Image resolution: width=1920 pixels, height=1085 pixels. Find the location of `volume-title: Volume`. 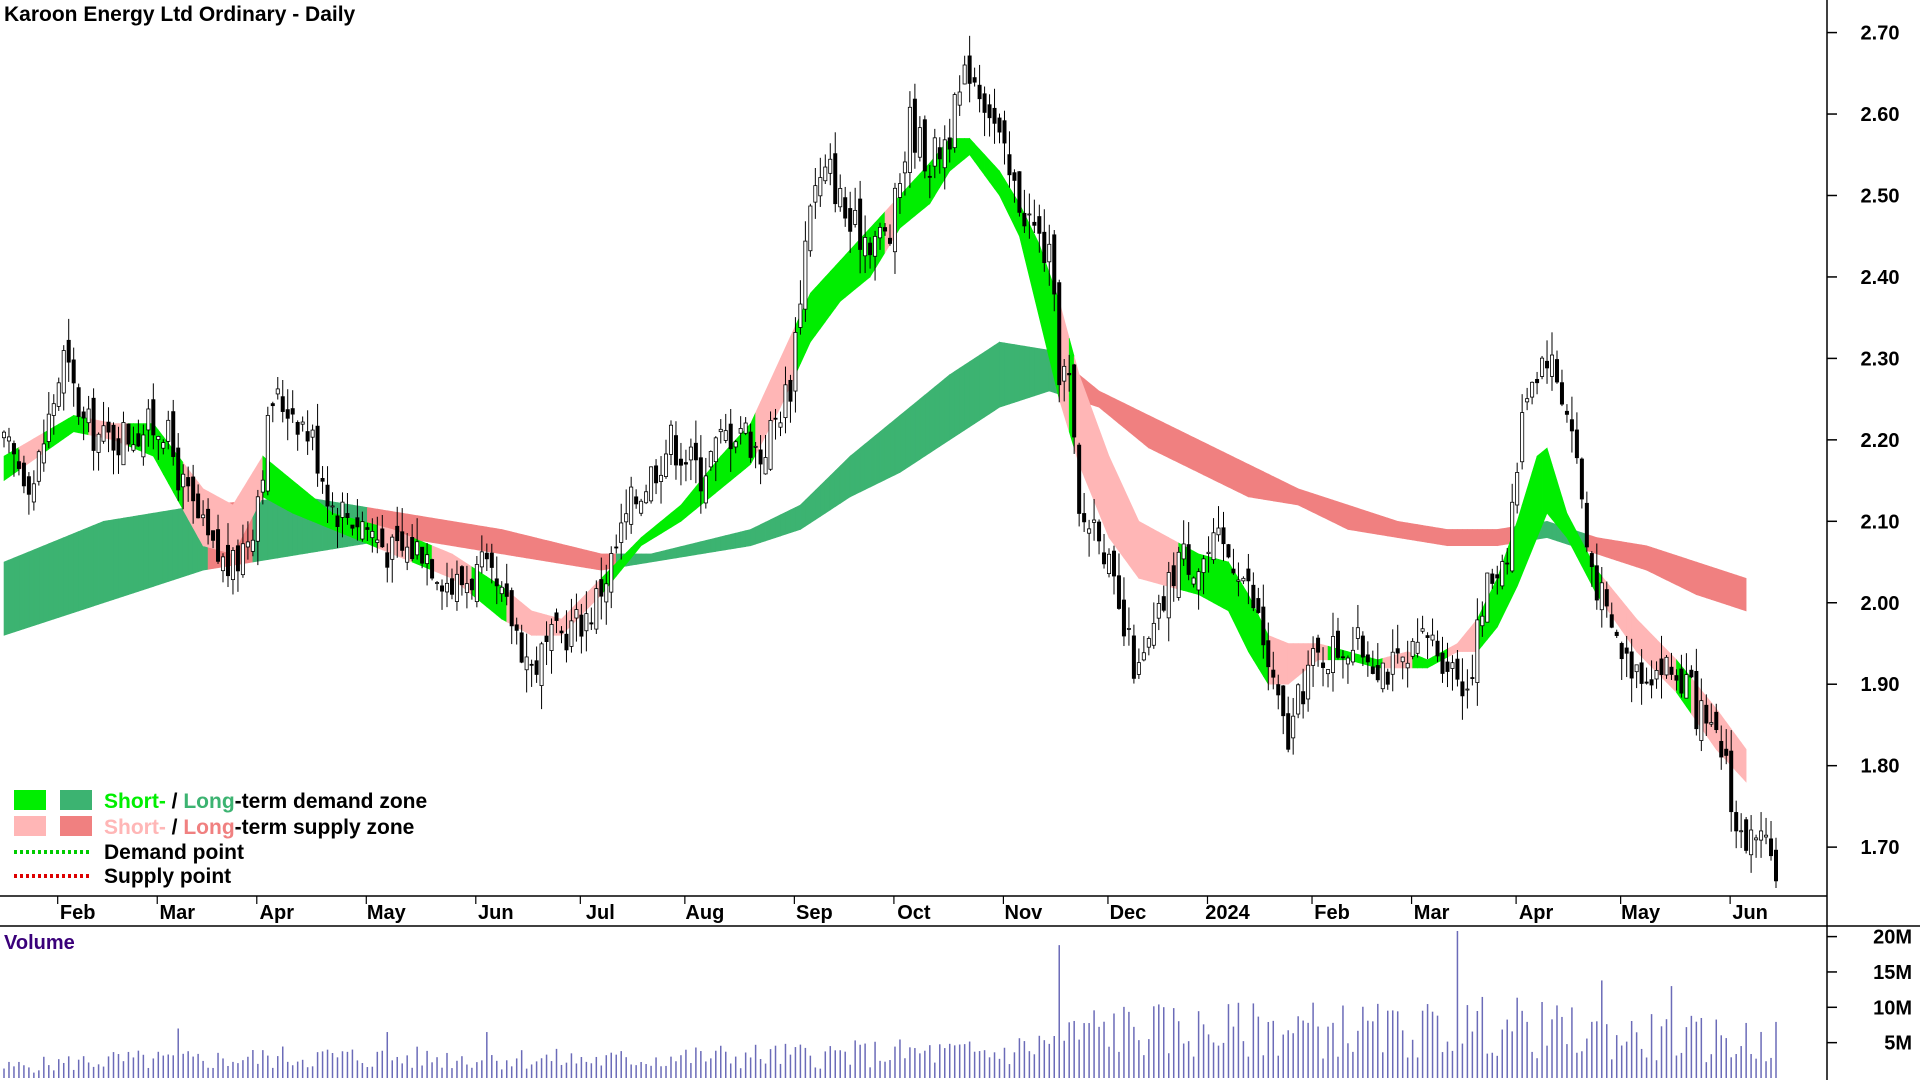

volume-title: Volume is located at coordinates (39, 943).